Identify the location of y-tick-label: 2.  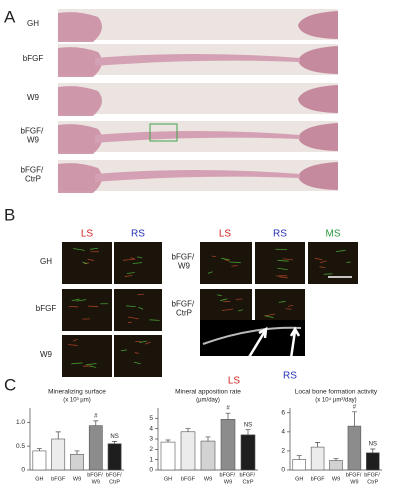
(283, 451).